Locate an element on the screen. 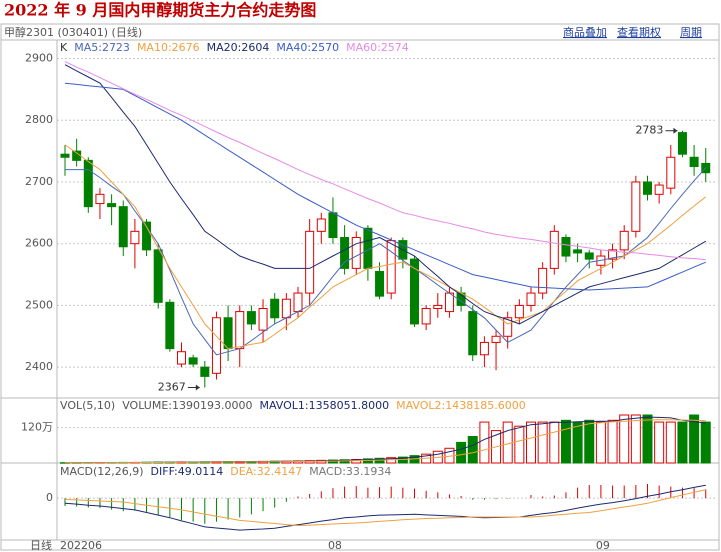  y-tick-label: 2400 is located at coordinates (39, 366).